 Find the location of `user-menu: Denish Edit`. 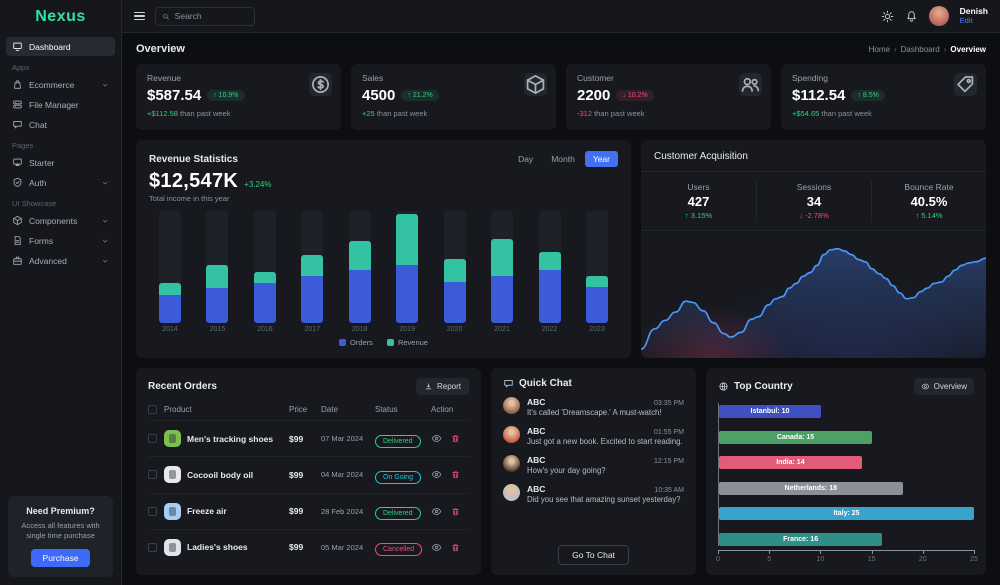

user-menu: Denish Edit is located at coordinates (973, 15).